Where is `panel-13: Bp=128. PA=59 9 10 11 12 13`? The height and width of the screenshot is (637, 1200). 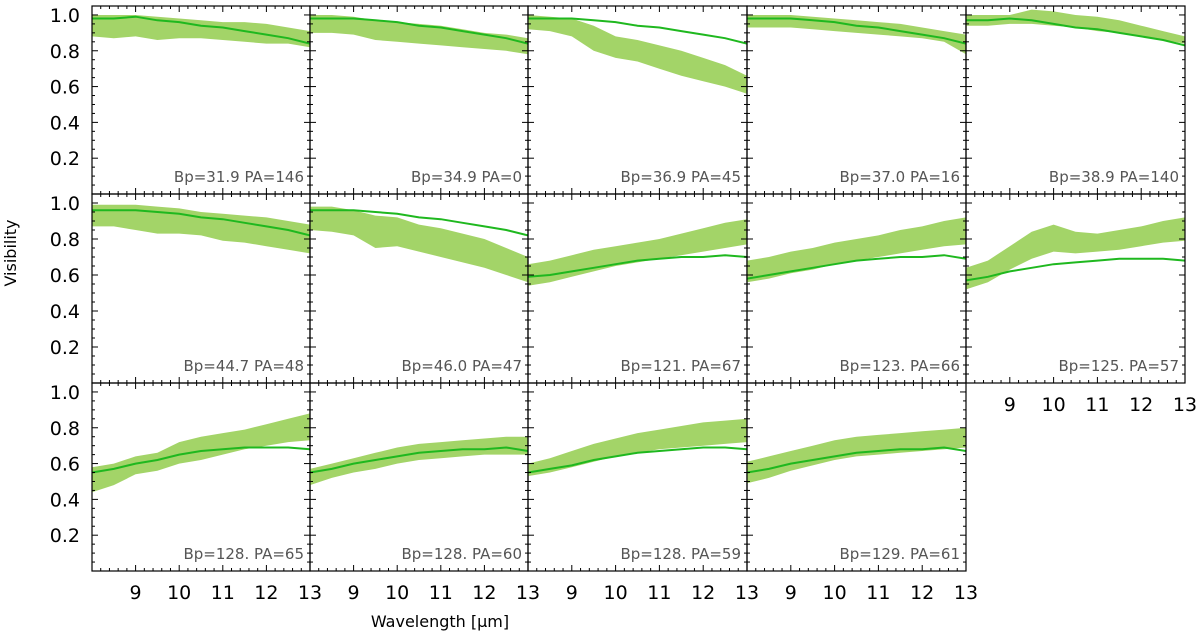
panel-13: Bp=128. PA=59 9 10 11 12 13 is located at coordinates (643, 493).